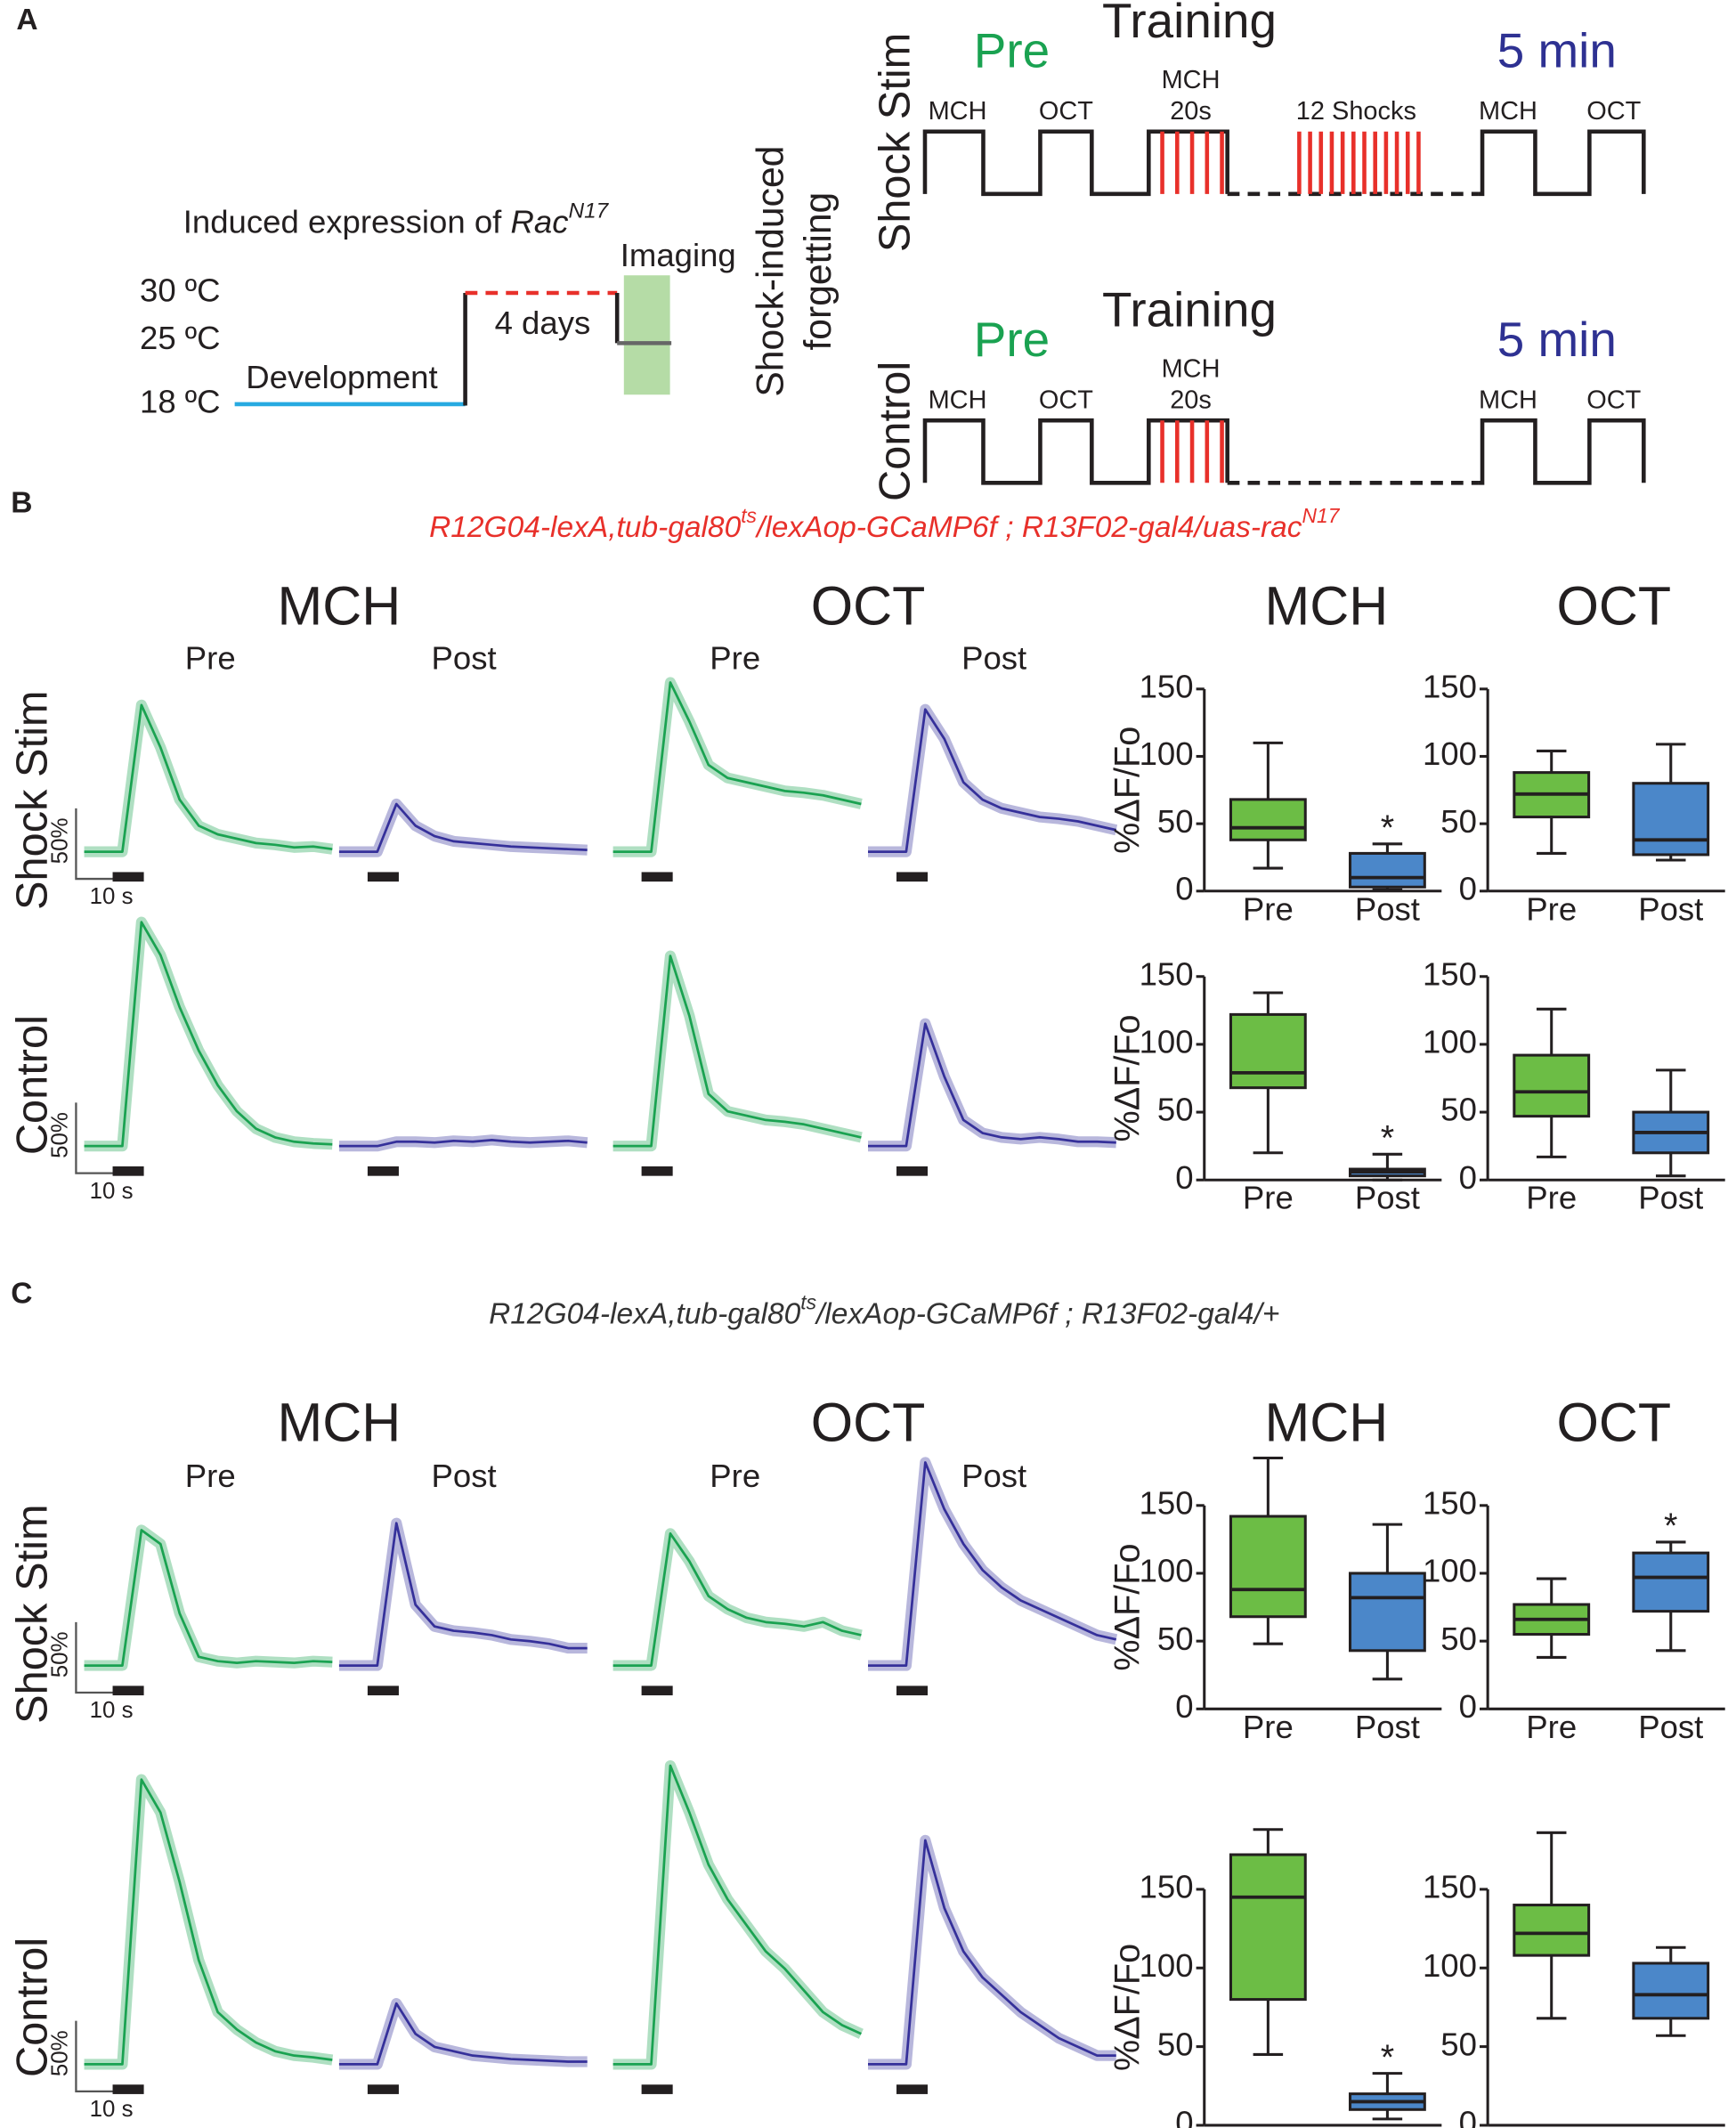 Image resolution: width=1736 pixels, height=2128 pixels. I want to click on box-odor-header: MCH, so click(1326, 606).